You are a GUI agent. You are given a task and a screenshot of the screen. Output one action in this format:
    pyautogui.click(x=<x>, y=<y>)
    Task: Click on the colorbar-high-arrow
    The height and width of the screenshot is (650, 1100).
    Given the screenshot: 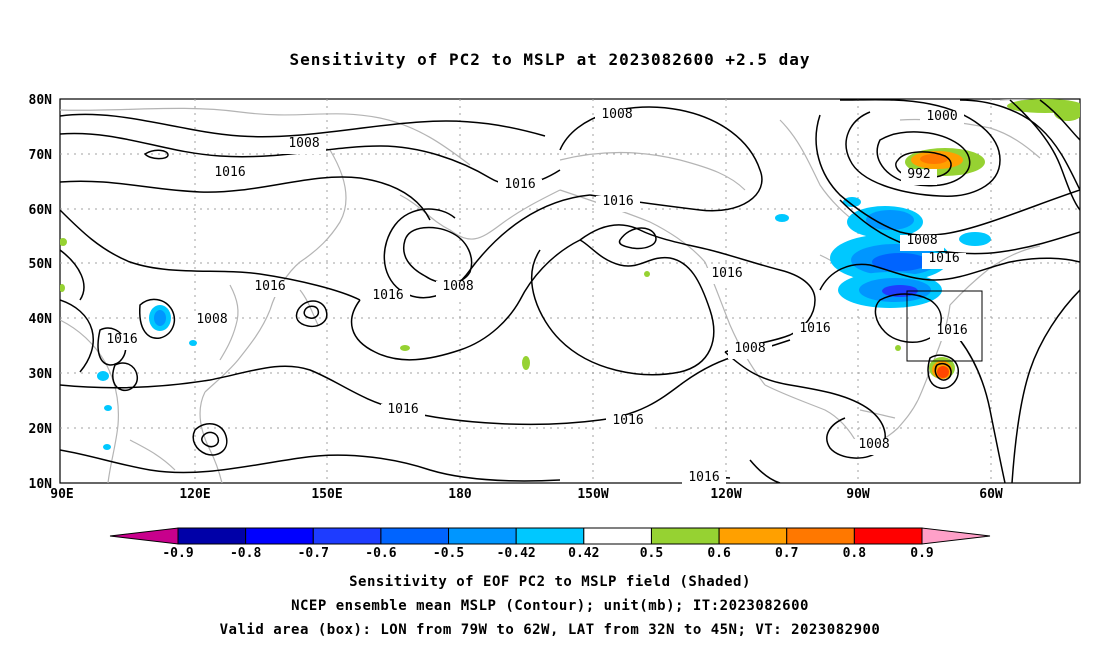 What is the action you would take?
    pyautogui.click(x=956, y=536)
    